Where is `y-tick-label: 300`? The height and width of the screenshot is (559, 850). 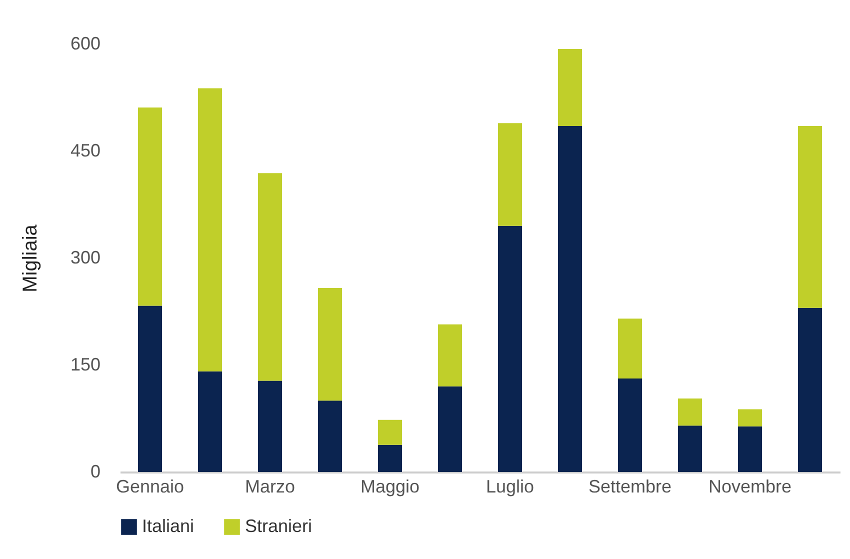
y-tick-label: 300 is located at coordinates (85, 258).